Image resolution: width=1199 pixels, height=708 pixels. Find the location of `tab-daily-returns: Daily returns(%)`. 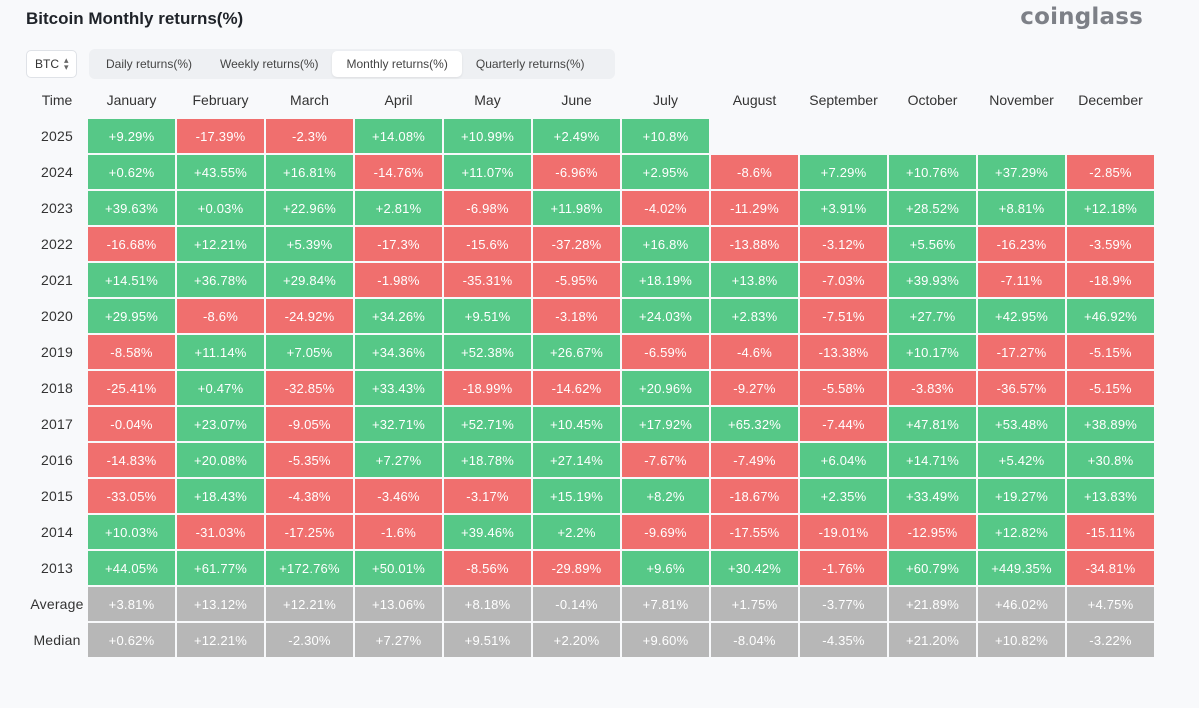

tab-daily-returns: Daily returns(%) is located at coordinates (149, 64).